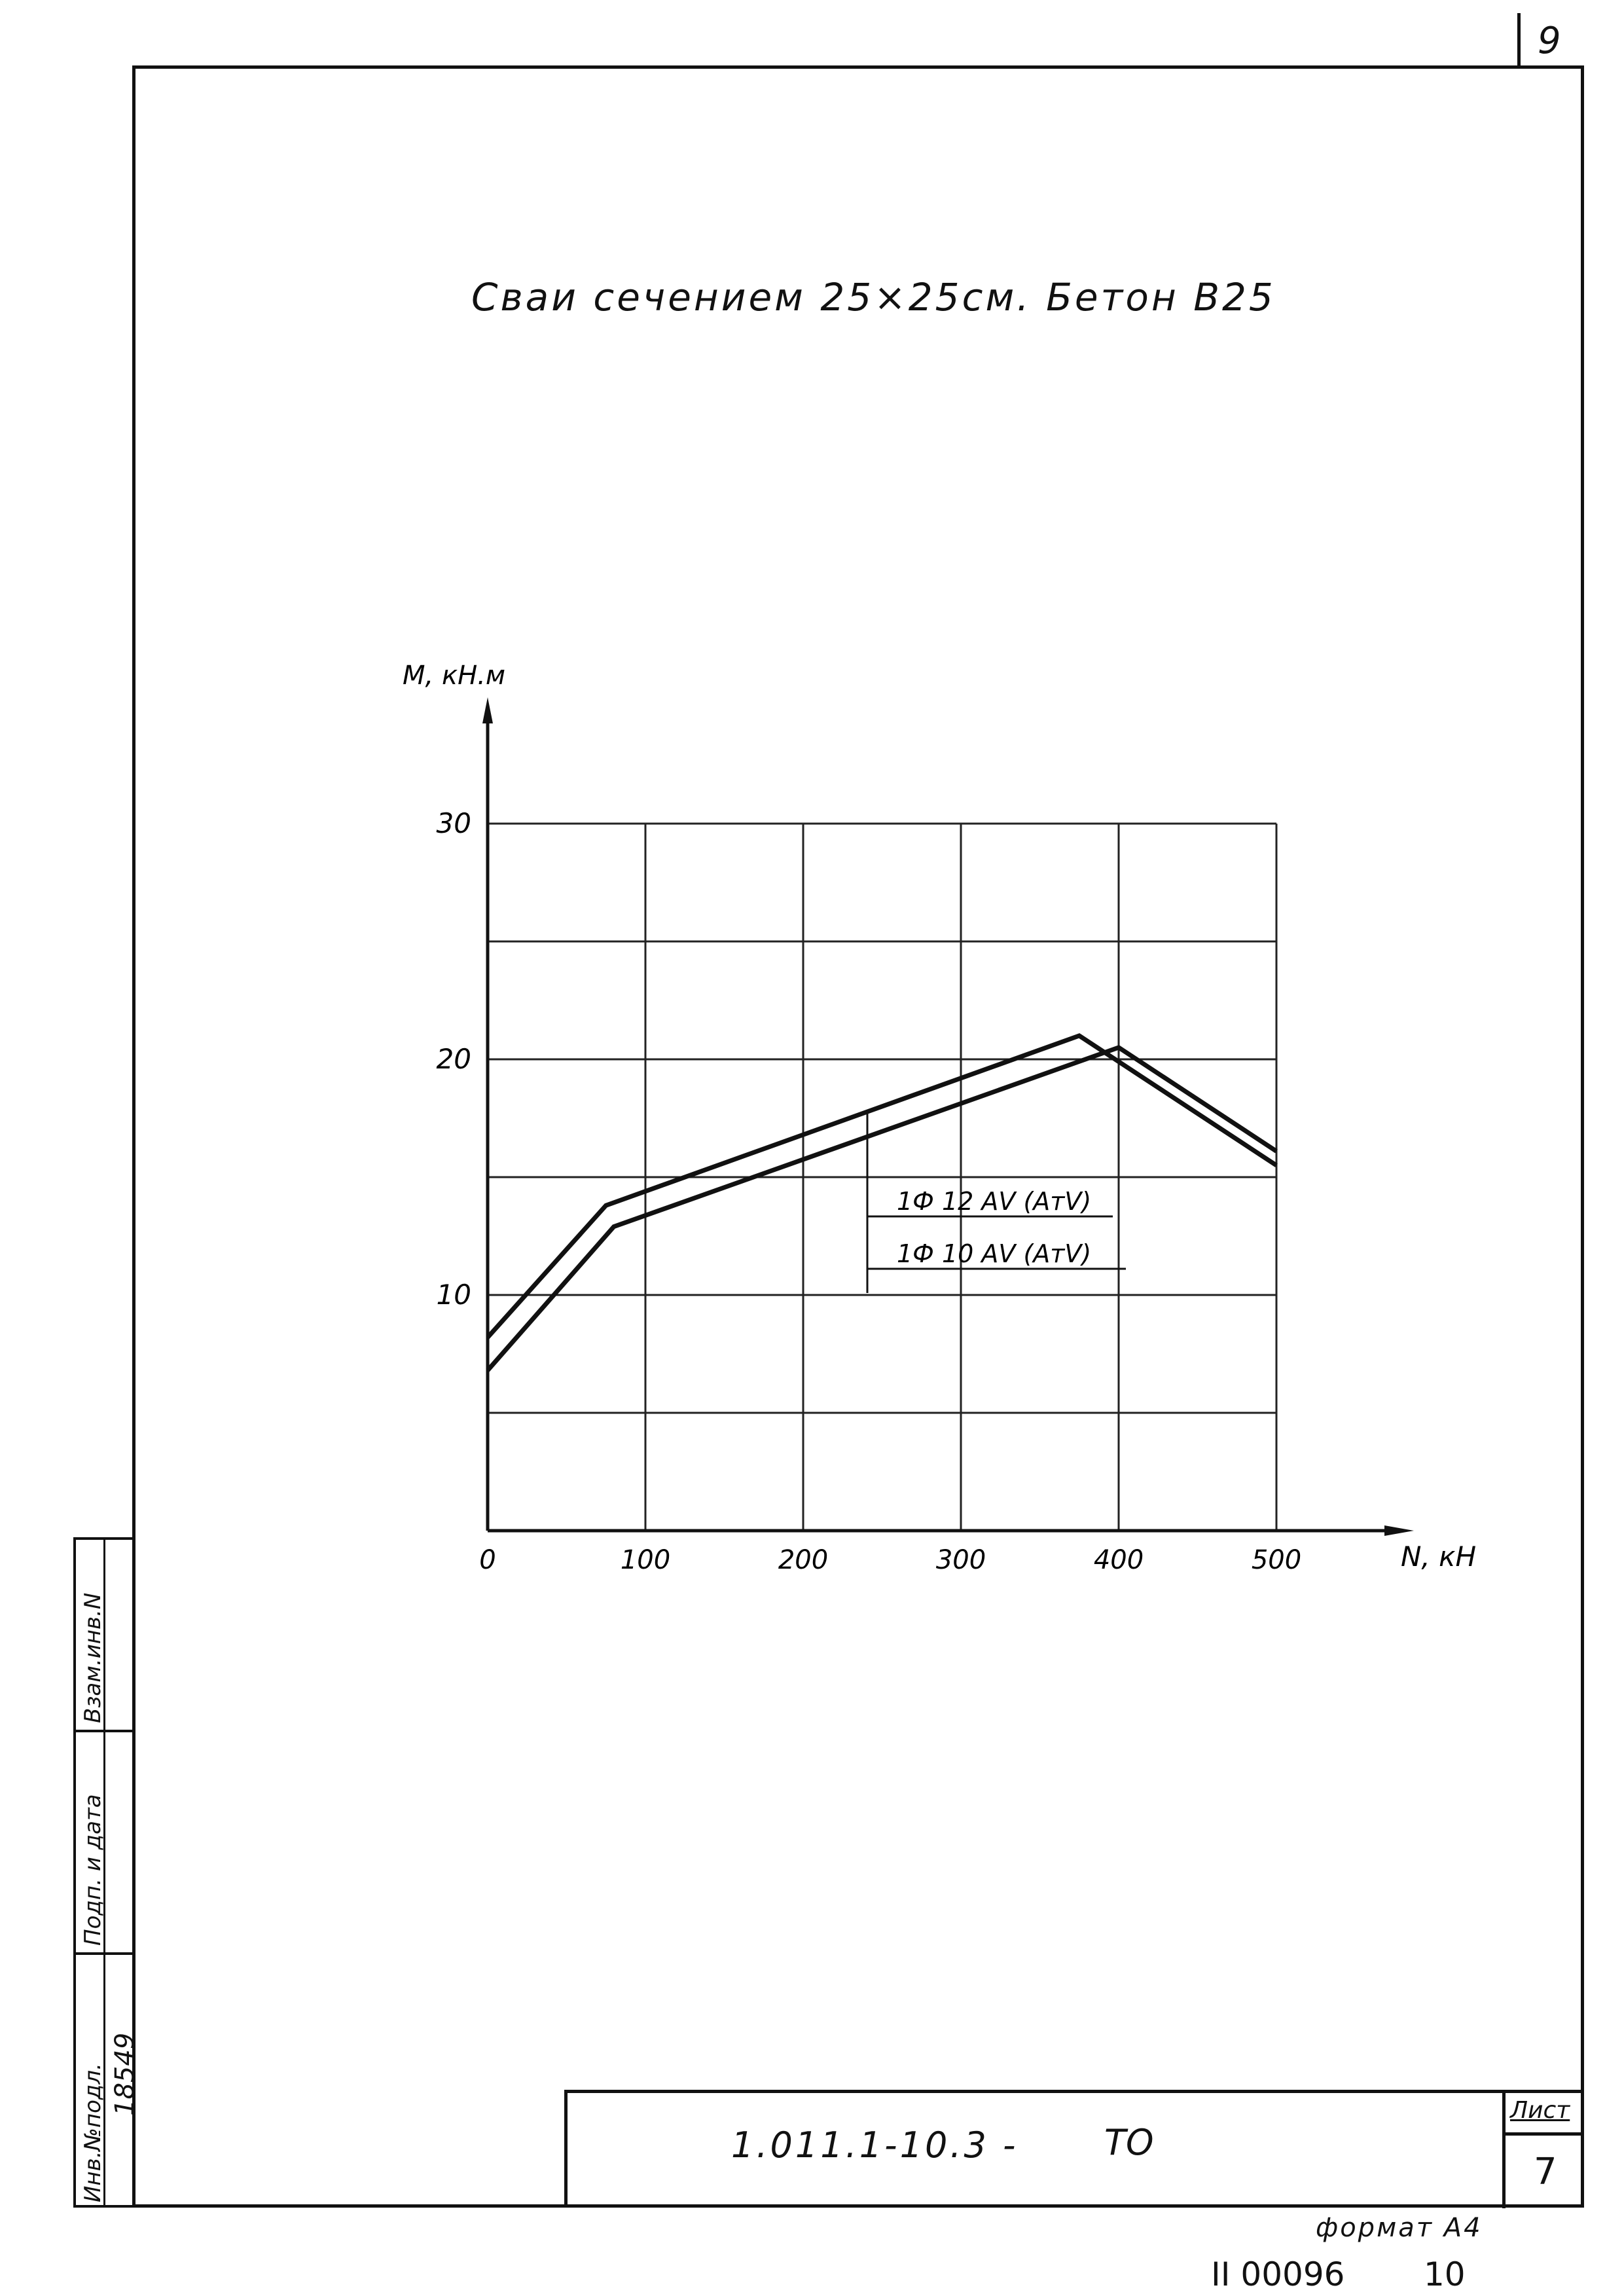 The width and height of the screenshot is (1624, 2296). I want to click on inv-number: 18549, so click(125, 2074).